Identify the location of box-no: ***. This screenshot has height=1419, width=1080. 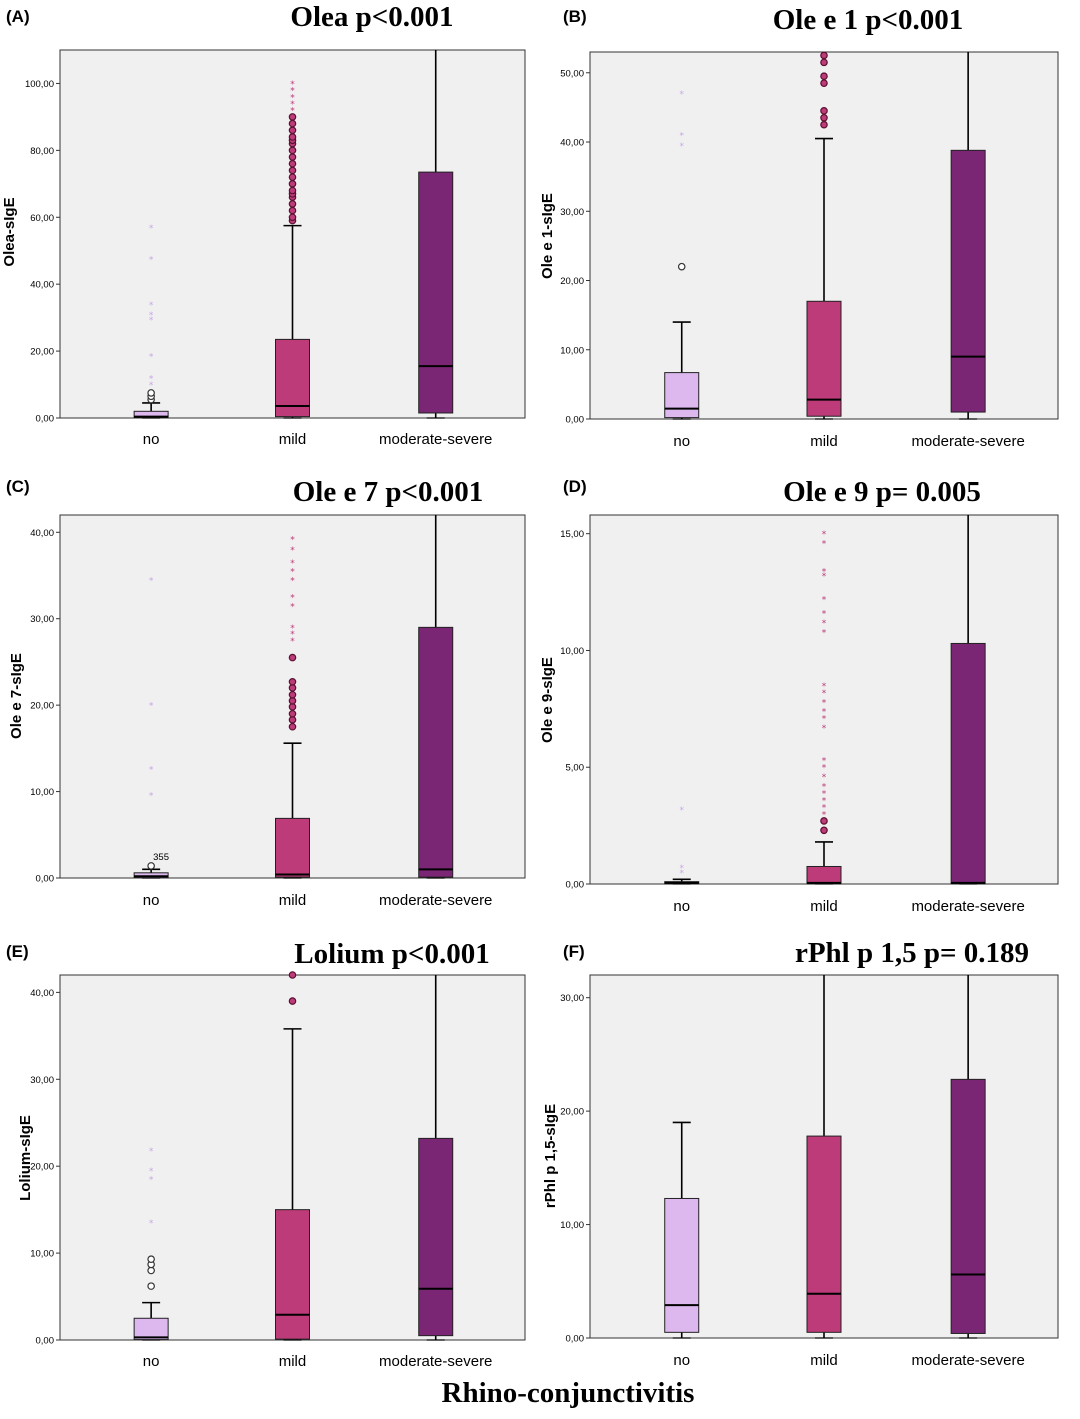
(682, 845).